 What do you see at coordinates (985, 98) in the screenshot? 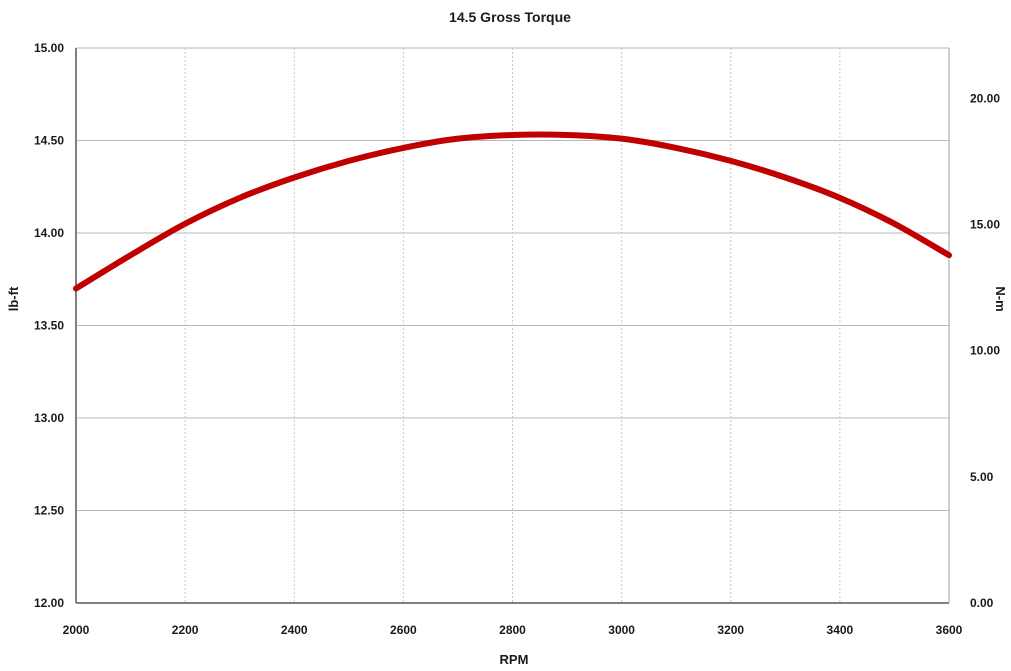
I see `y2-tick-label: 20.00` at bounding box center [985, 98].